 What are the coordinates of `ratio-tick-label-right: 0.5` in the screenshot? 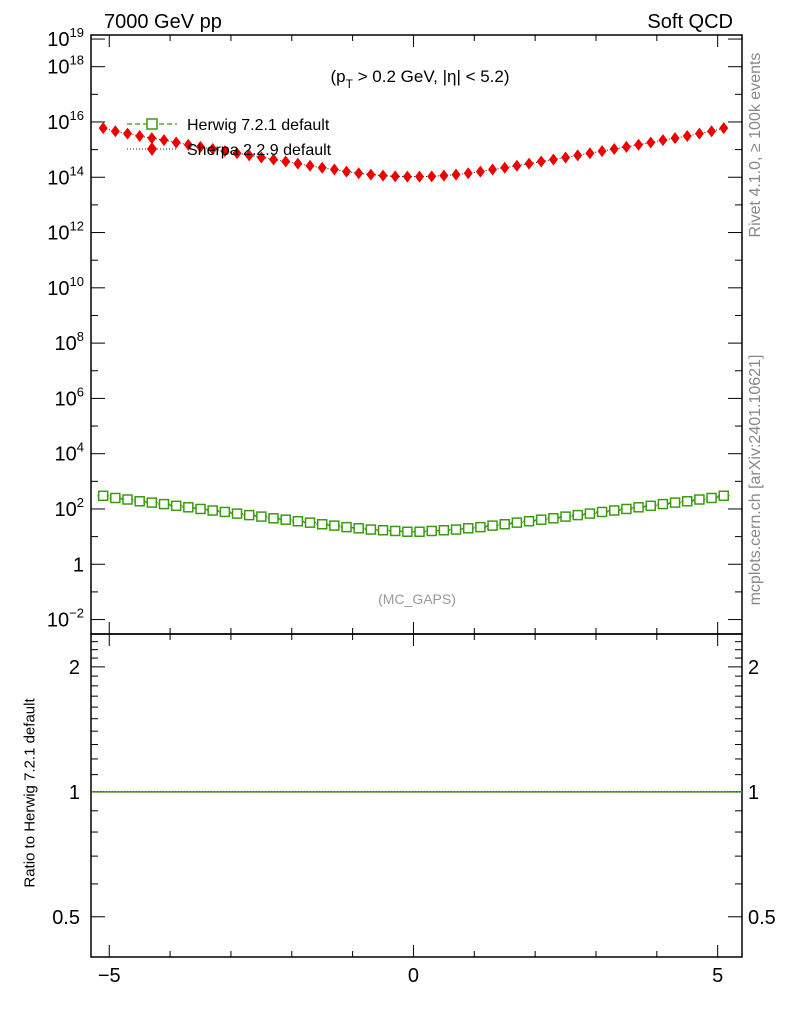 It's located at (762, 918).